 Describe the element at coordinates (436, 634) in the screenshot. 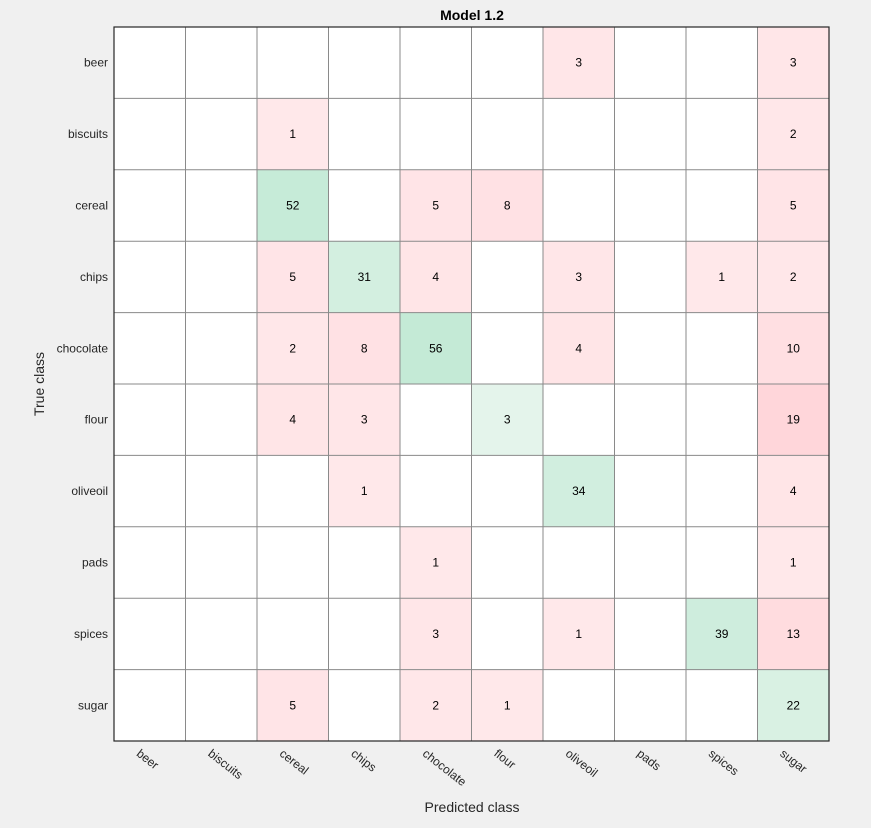

I see `cell-spices-chocolate` at that location.